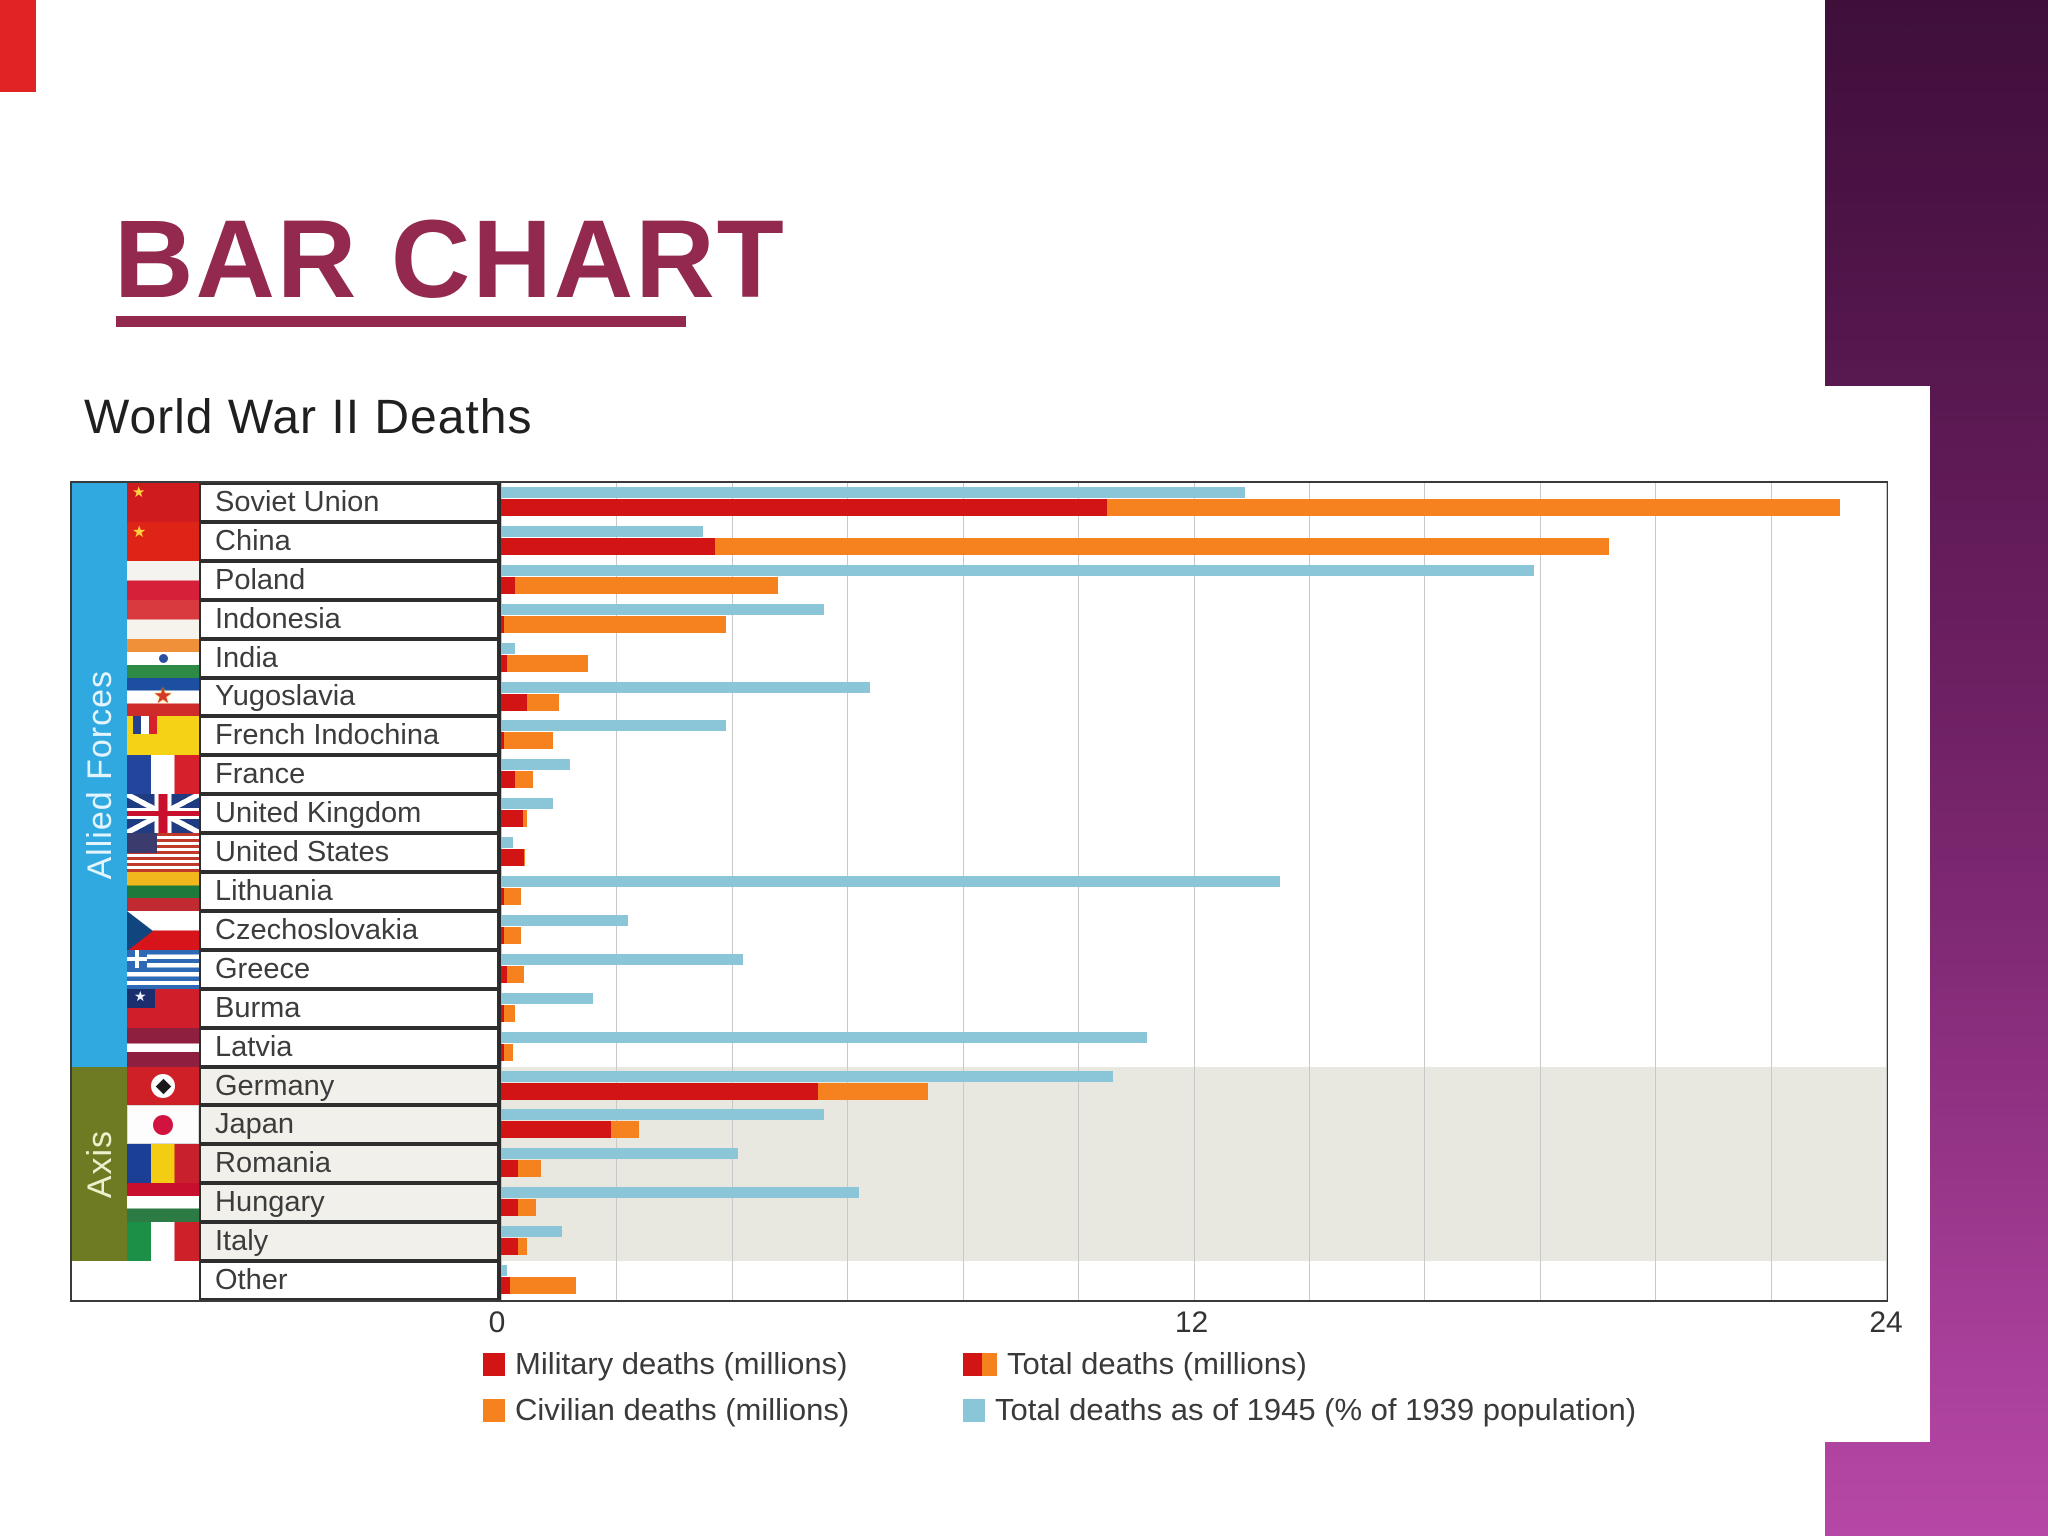 This screenshot has height=1536, width=2048. I want to click on flag-france-icon, so click(163, 775).